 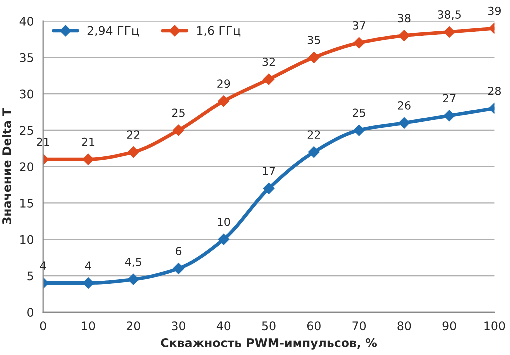 What do you see at coordinates (494, 11) in the screenshot?
I see `data-label: 39` at bounding box center [494, 11].